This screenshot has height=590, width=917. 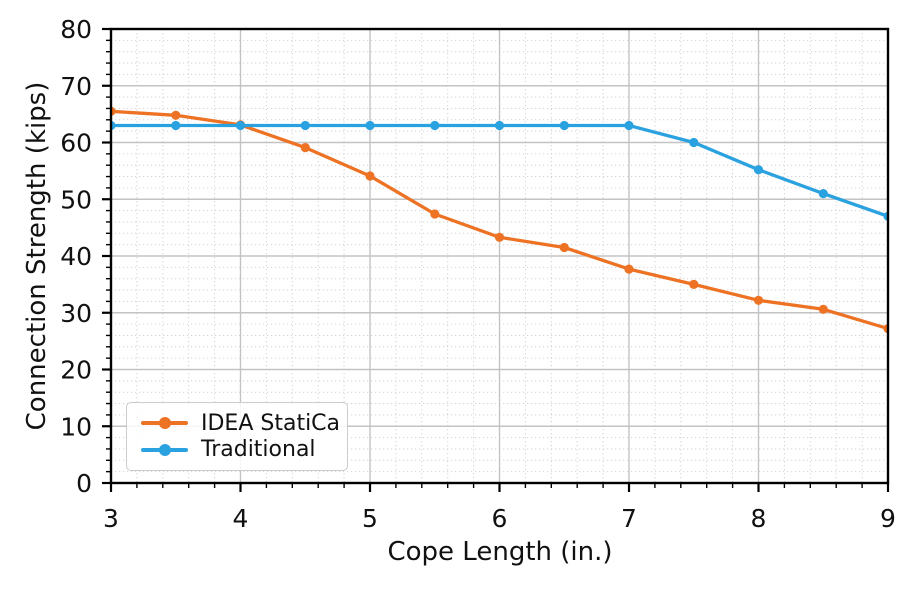 I want to click on y-tick-label: 20, so click(x=76, y=370).